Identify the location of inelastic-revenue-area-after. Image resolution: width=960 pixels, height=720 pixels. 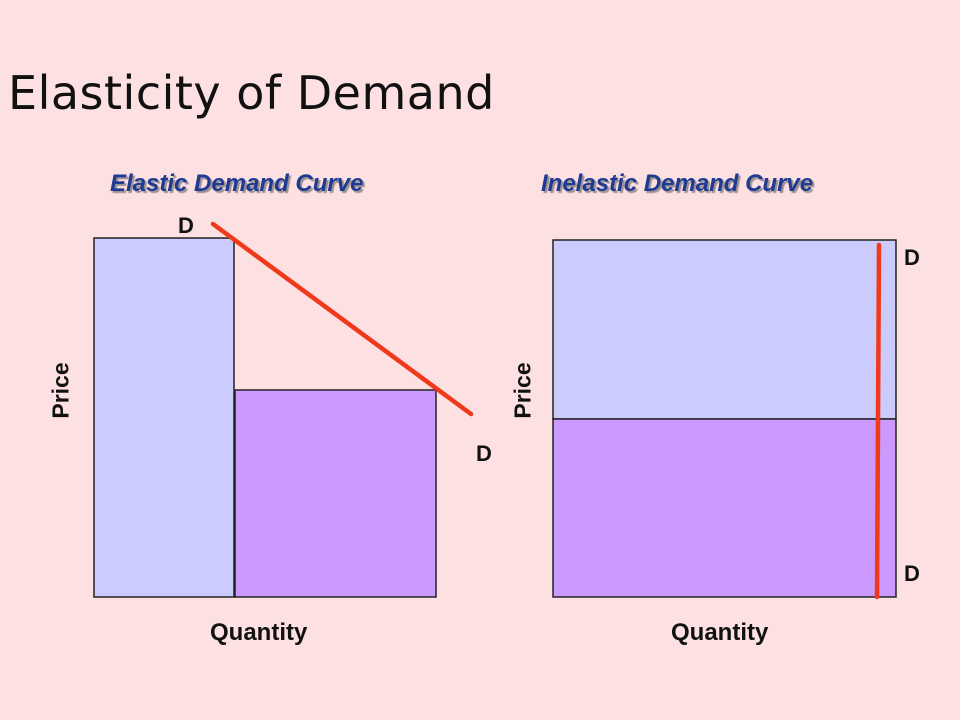
(724, 508).